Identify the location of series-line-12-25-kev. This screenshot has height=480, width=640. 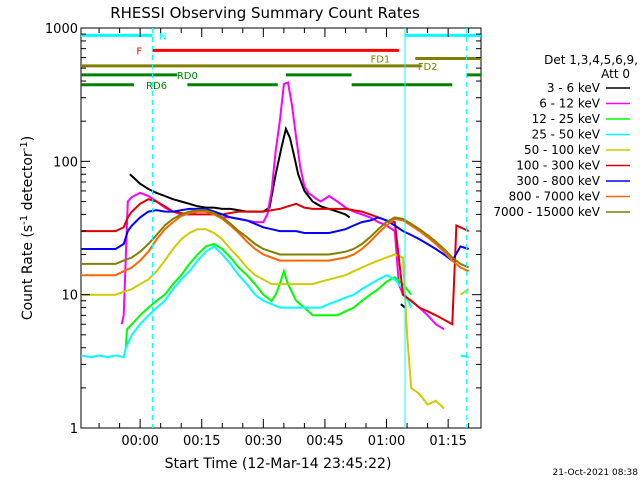
(268, 295).